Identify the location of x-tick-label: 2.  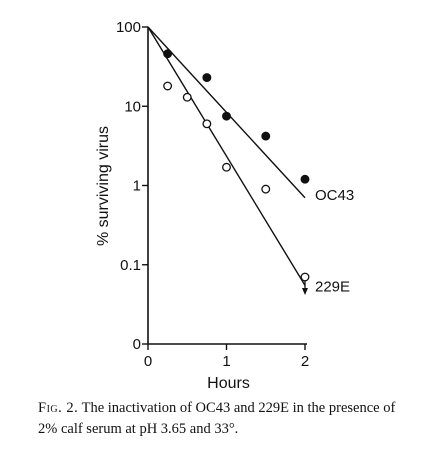
(305, 361).